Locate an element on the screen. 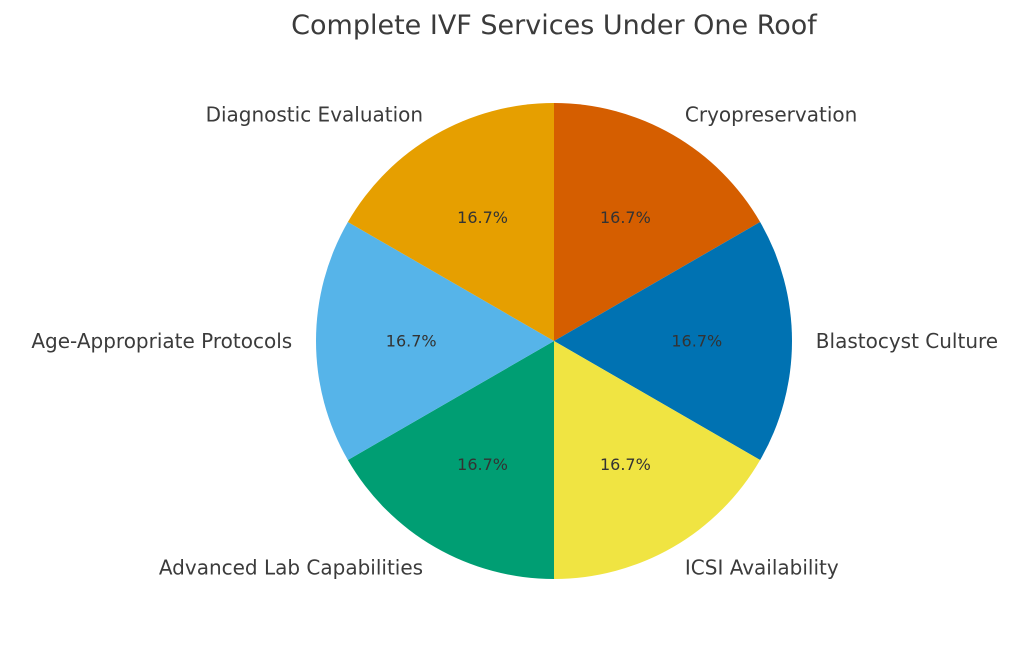 The width and height of the screenshot is (1024, 652). percent-labels: 16.7% 16.7% 16.7% 16.7% 16.7% 16.7% is located at coordinates (554, 341).